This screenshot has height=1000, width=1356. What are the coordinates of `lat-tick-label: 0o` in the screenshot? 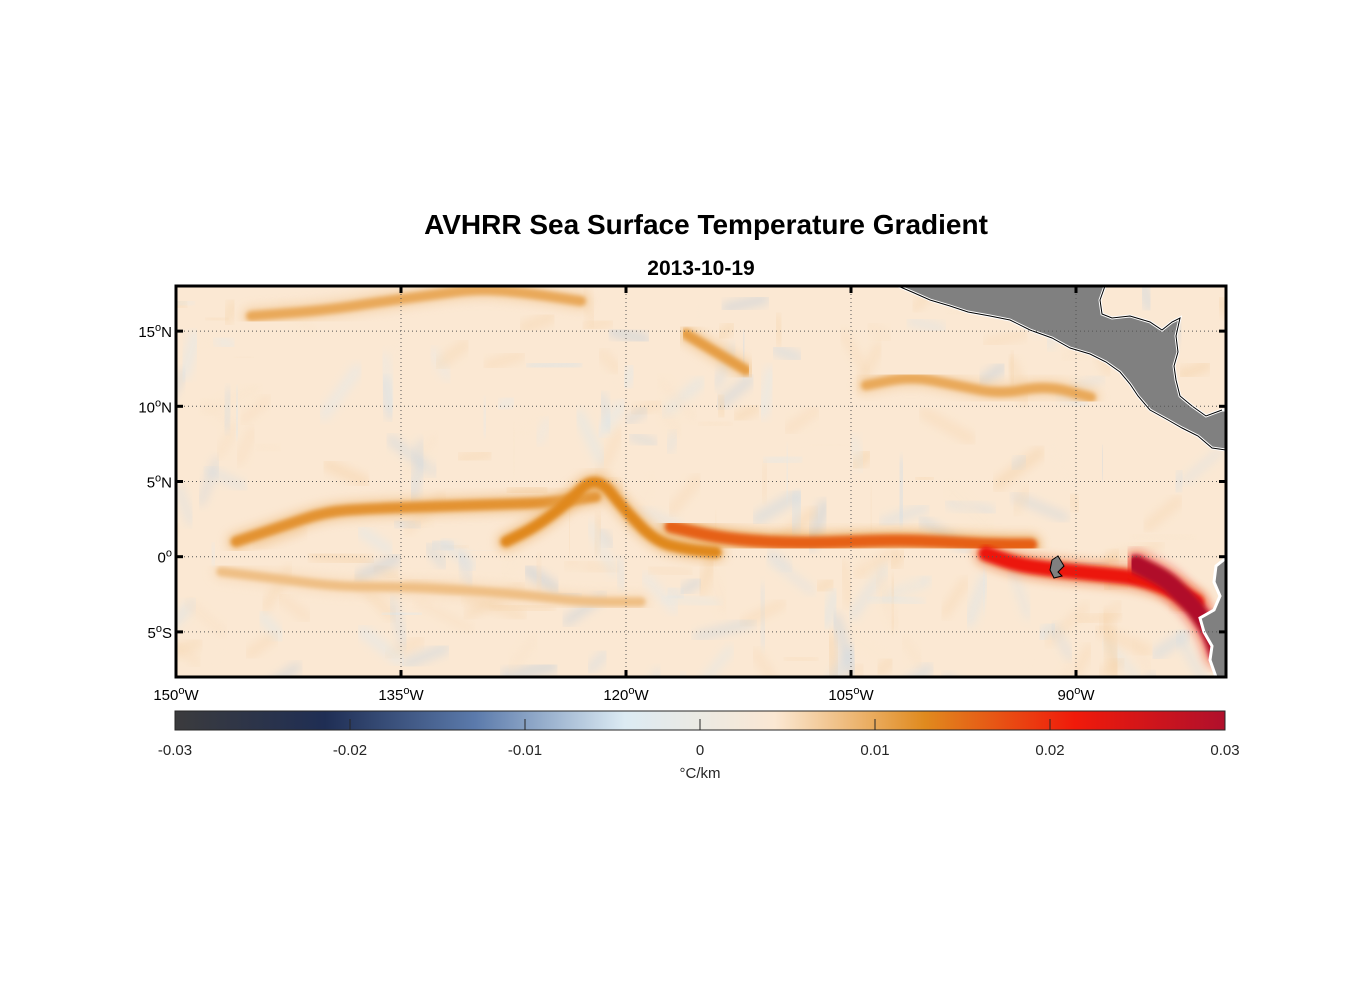 It's located at (165, 557).